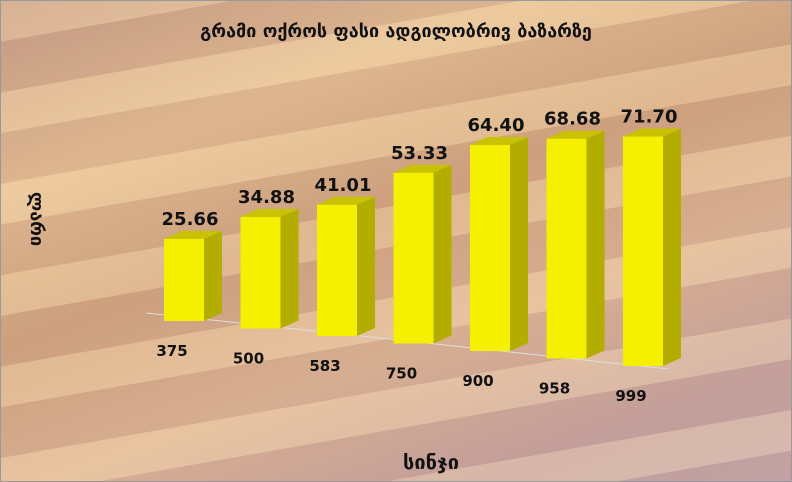  What do you see at coordinates (343, 185) in the screenshot?
I see `data-label: 41.01` at bounding box center [343, 185].